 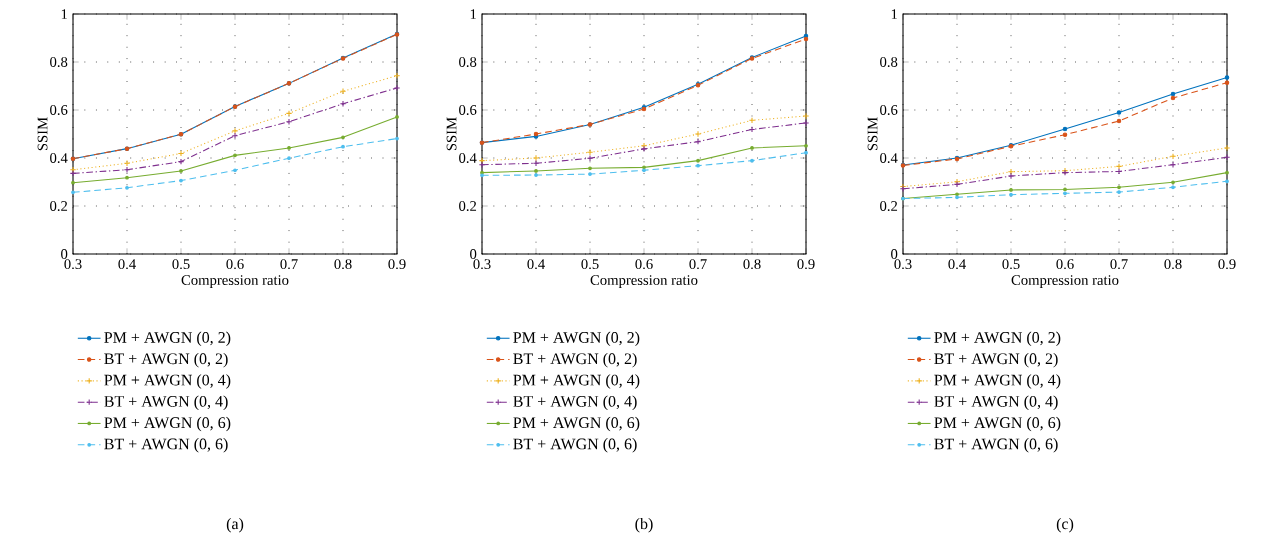 I want to click on text: (c), so click(x=1065, y=525).